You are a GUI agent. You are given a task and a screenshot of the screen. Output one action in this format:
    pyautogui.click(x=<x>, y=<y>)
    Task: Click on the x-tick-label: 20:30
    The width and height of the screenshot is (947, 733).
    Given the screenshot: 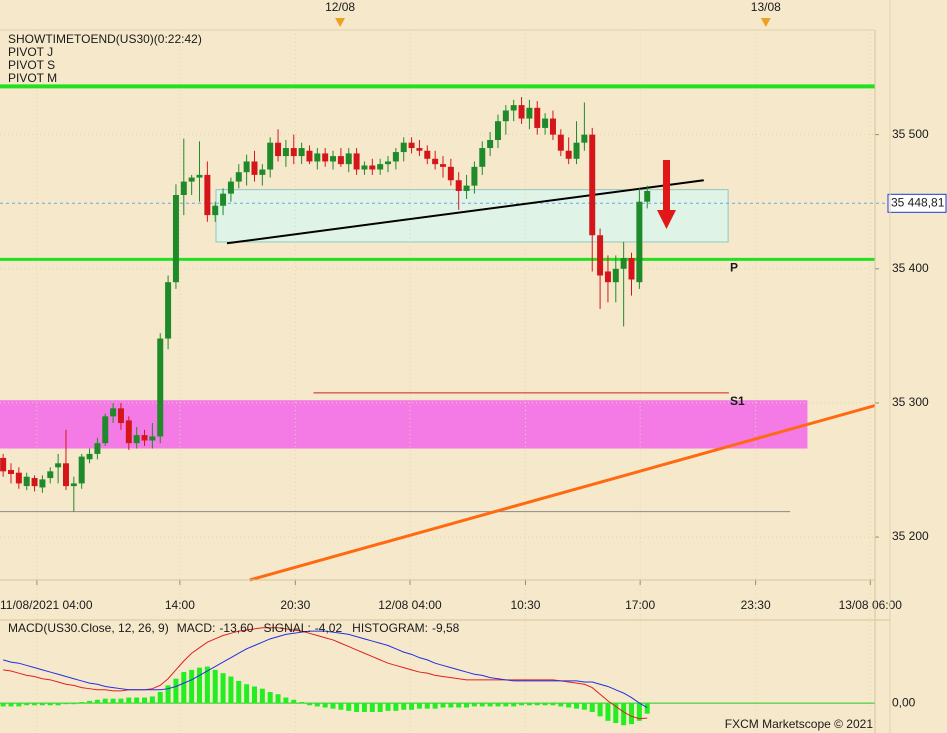 What is the action you would take?
    pyautogui.click(x=295, y=605)
    